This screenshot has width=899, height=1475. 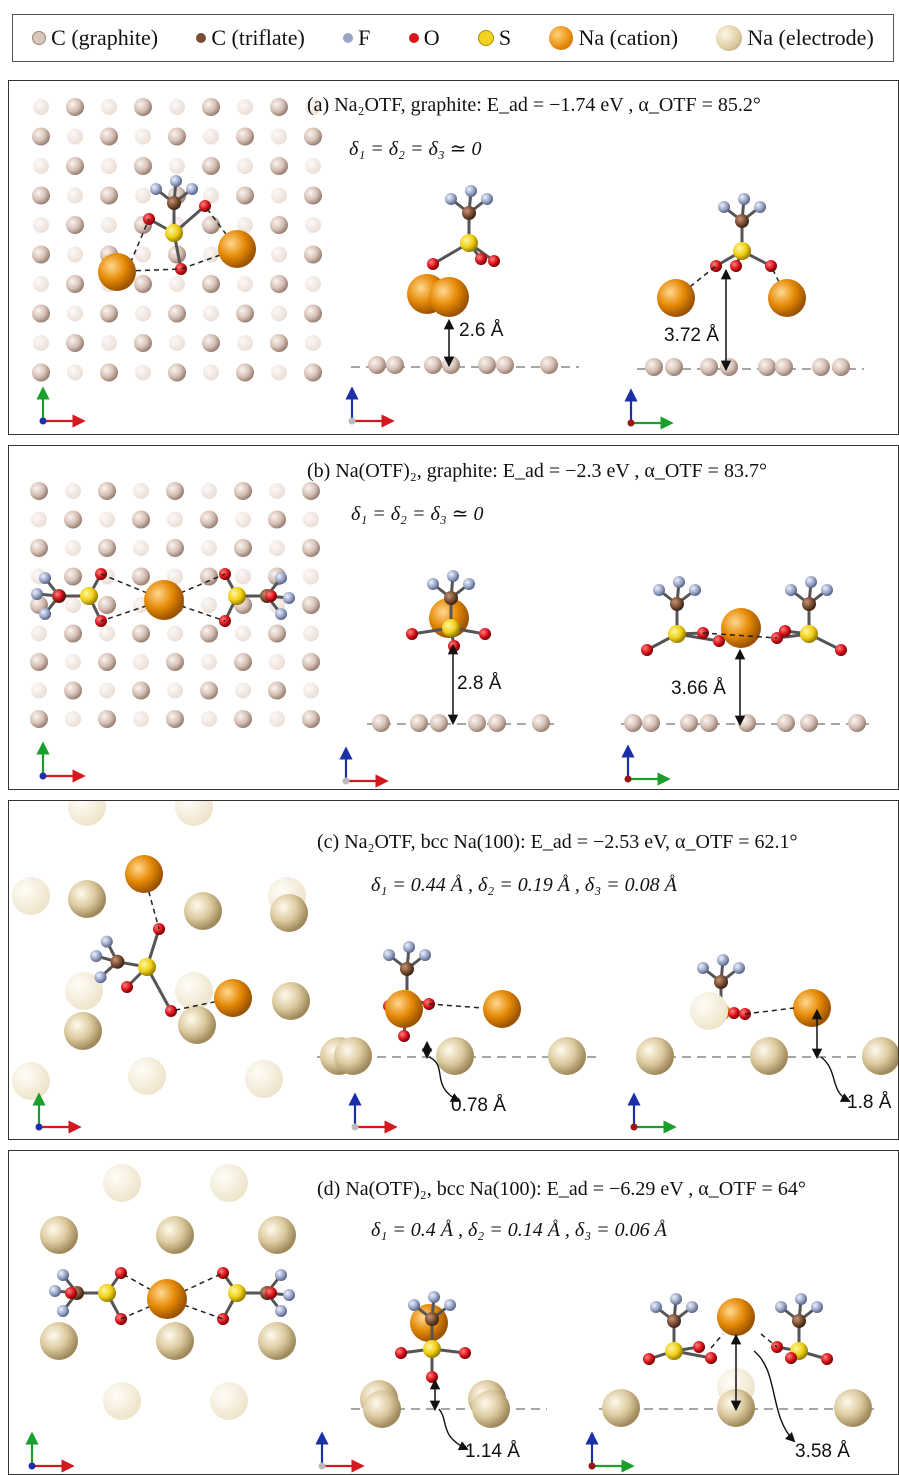 What do you see at coordinates (628, 37) in the screenshot?
I see `legend-label: Na (cation)` at bounding box center [628, 37].